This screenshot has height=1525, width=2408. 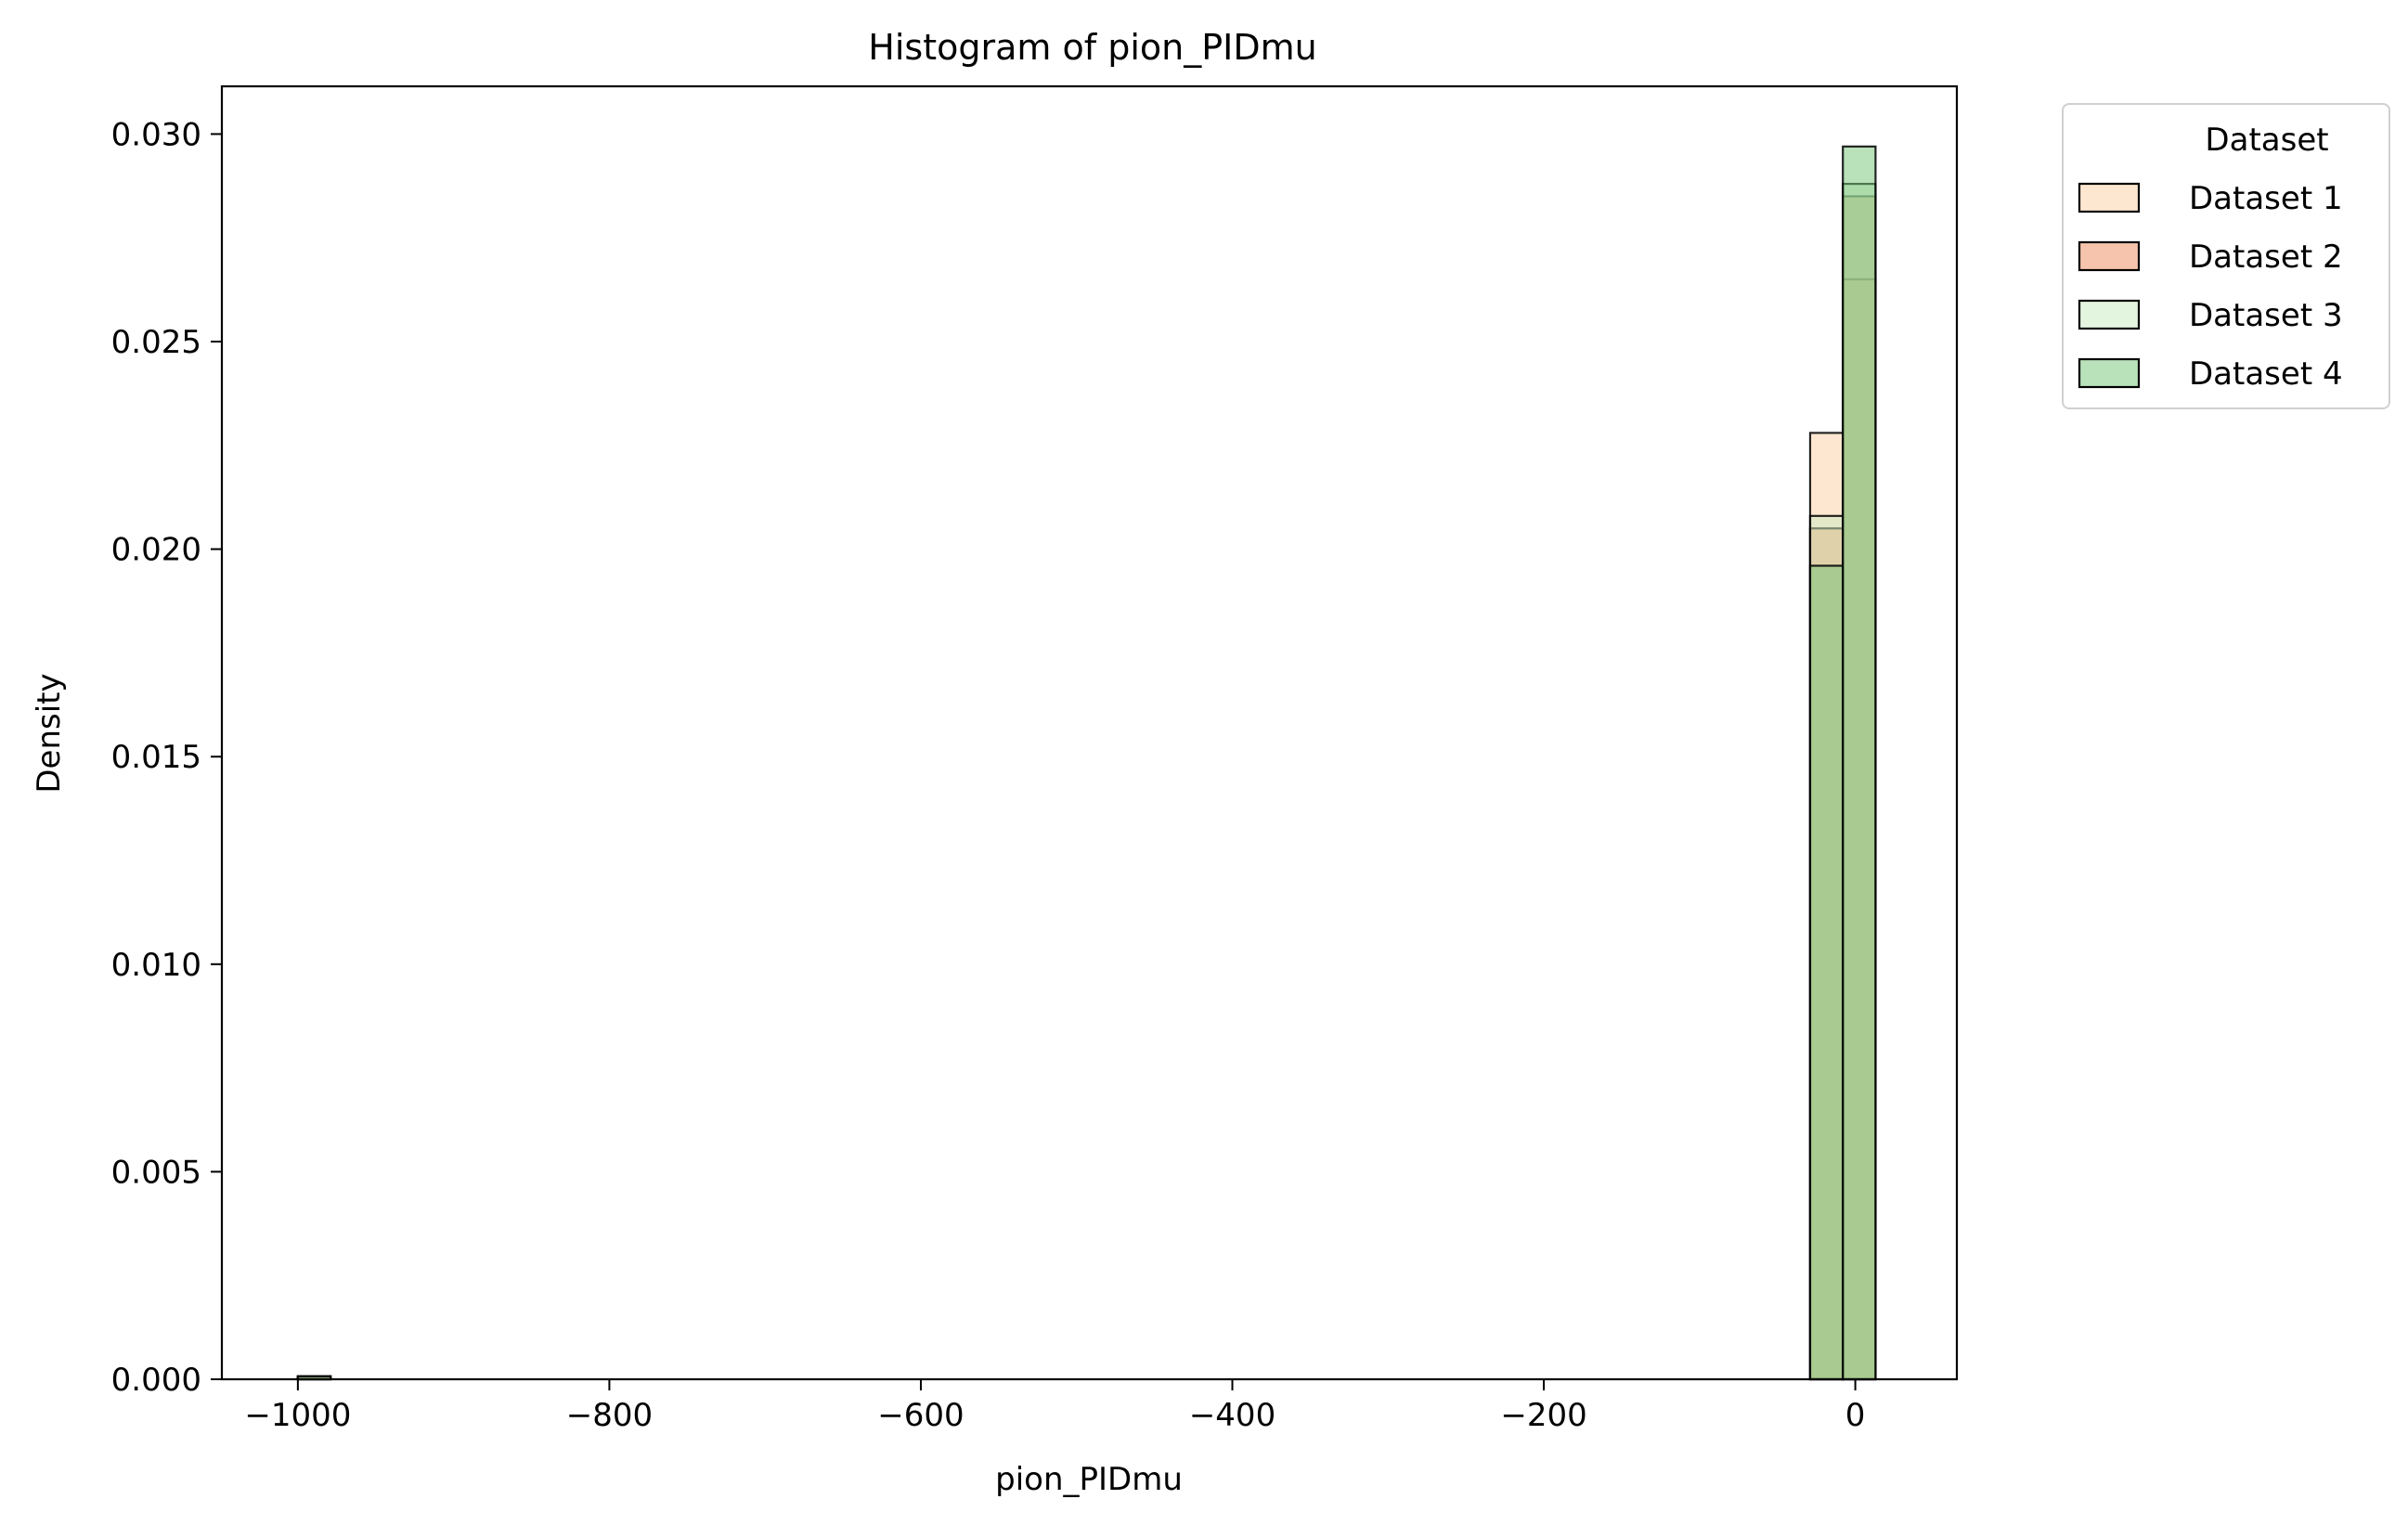 What do you see at coordinates (1543, 1415) in the screenshot?
I see `x-tick-label-5: −200` at bounding box center [1543, 1415].